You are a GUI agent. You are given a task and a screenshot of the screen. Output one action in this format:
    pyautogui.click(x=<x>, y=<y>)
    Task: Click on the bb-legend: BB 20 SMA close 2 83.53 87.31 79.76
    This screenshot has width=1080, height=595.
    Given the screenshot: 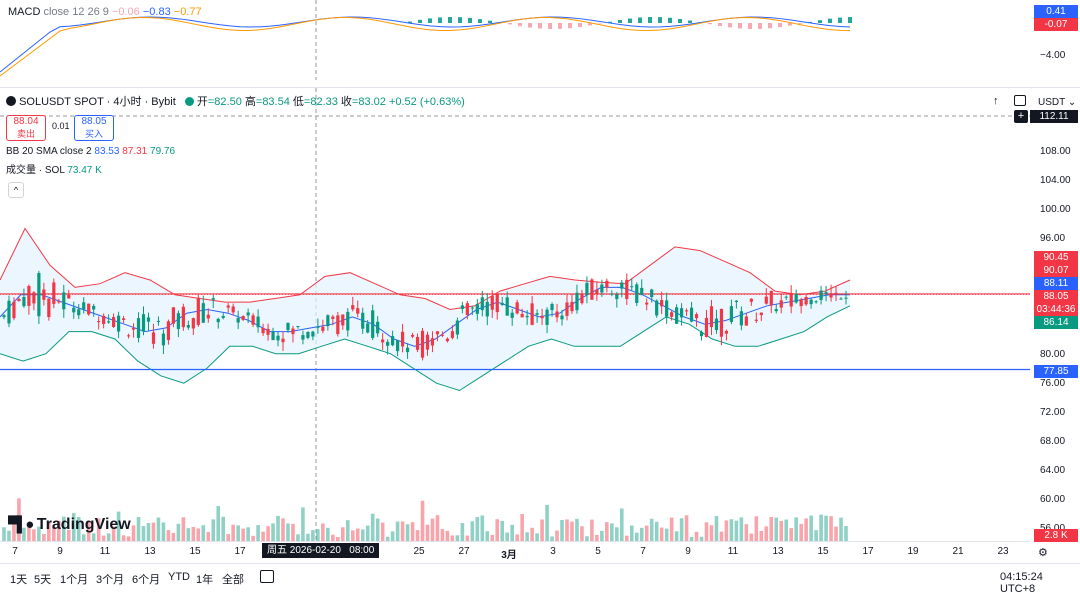 What is the action you would take?
    pyautogui.click(x=90, y=152)
    